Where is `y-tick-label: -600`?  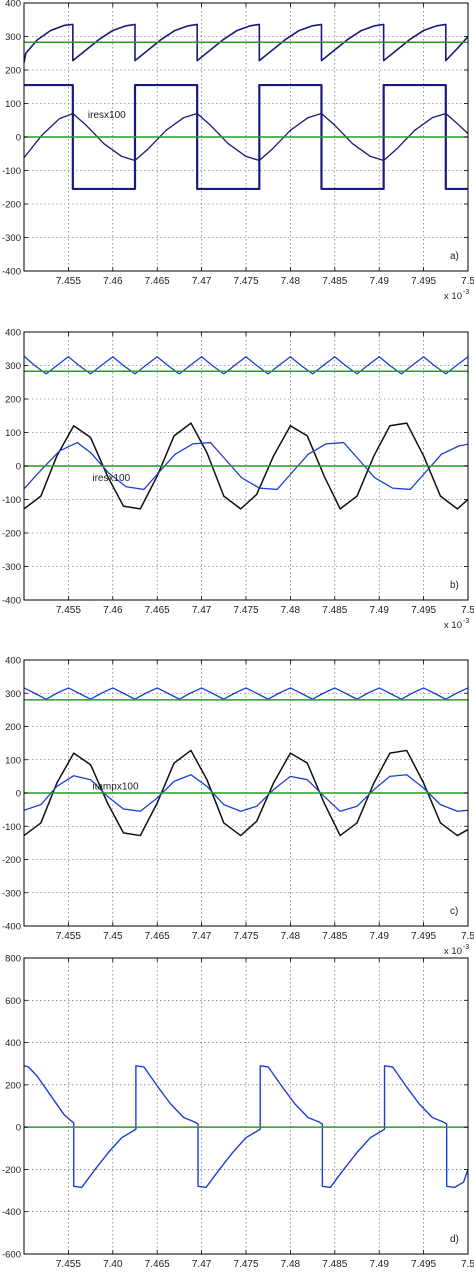 y-tick-label: -600 is located at coordinates (11, 1255).